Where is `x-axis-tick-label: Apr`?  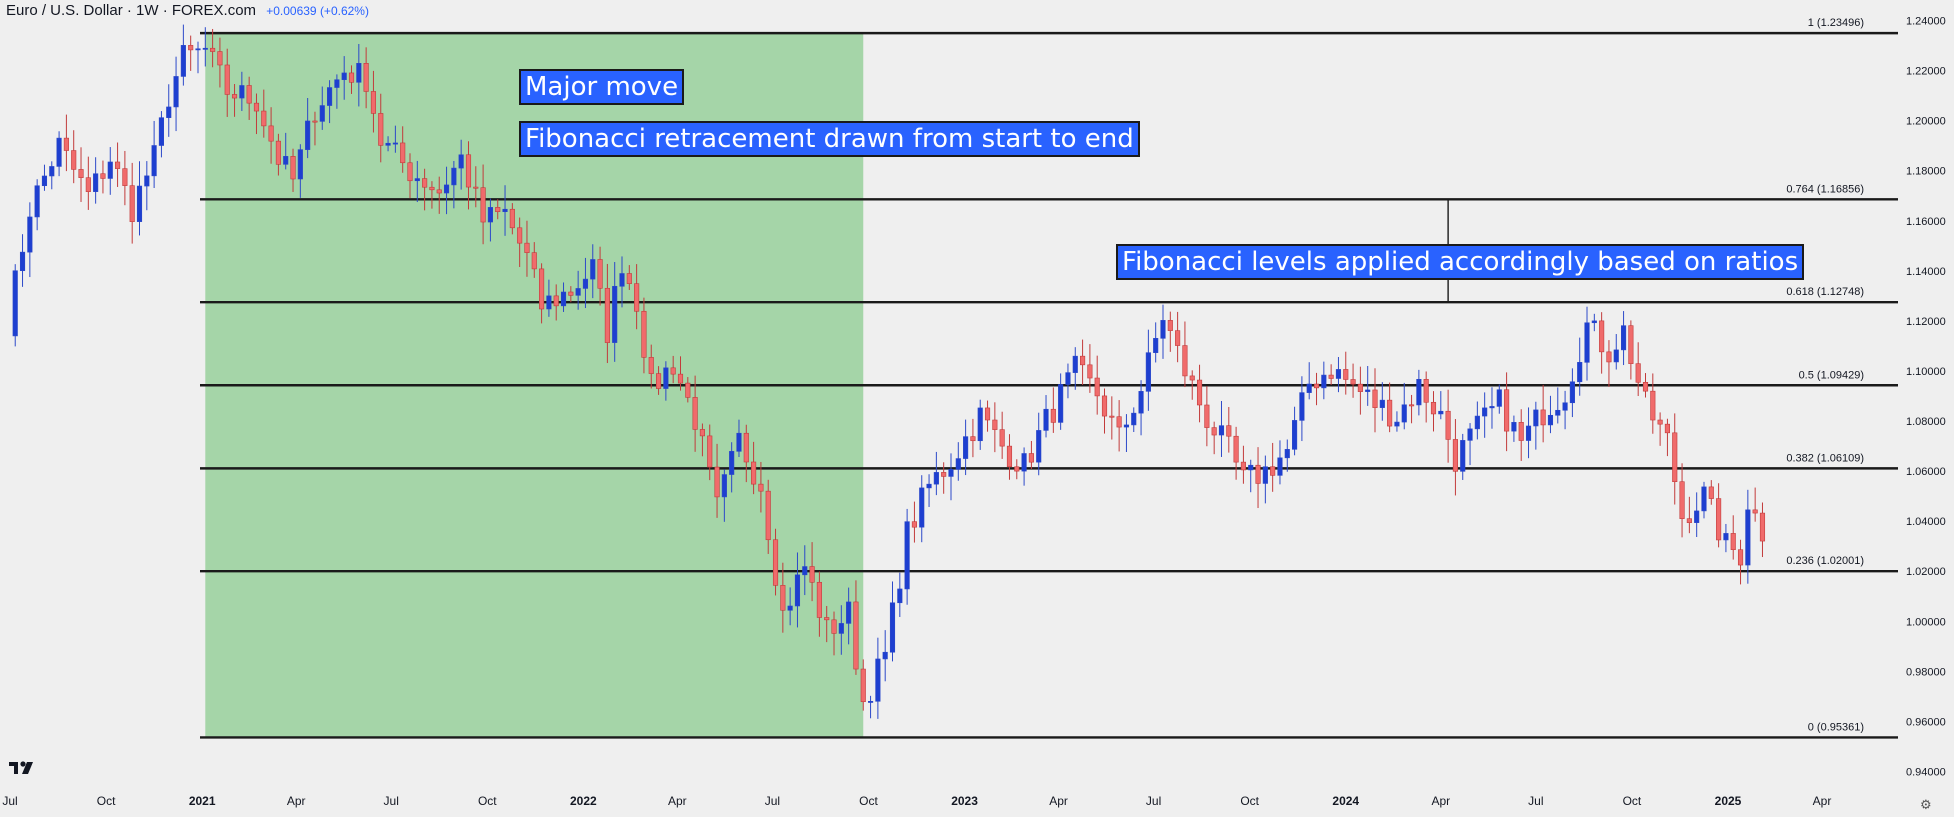 x-axis-tick-label: Apr is located at coordinates (1058, 801).